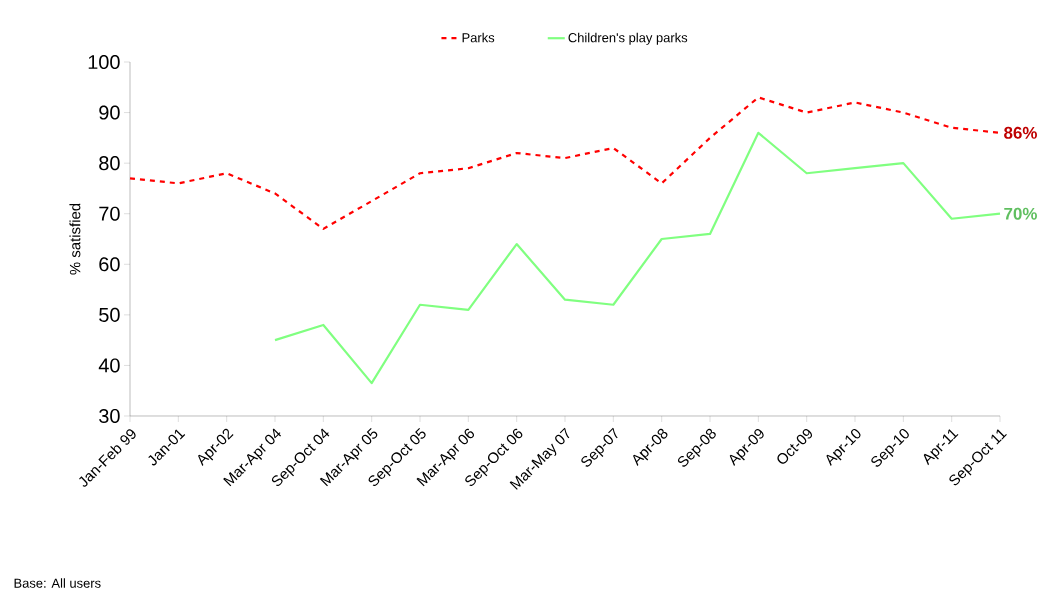 This screenshot has height=595, width=1057. What do you see at coordinates (1020, 213) in the screenshot?
I see `data-label: 70%` at bounding box center [1020, 213].